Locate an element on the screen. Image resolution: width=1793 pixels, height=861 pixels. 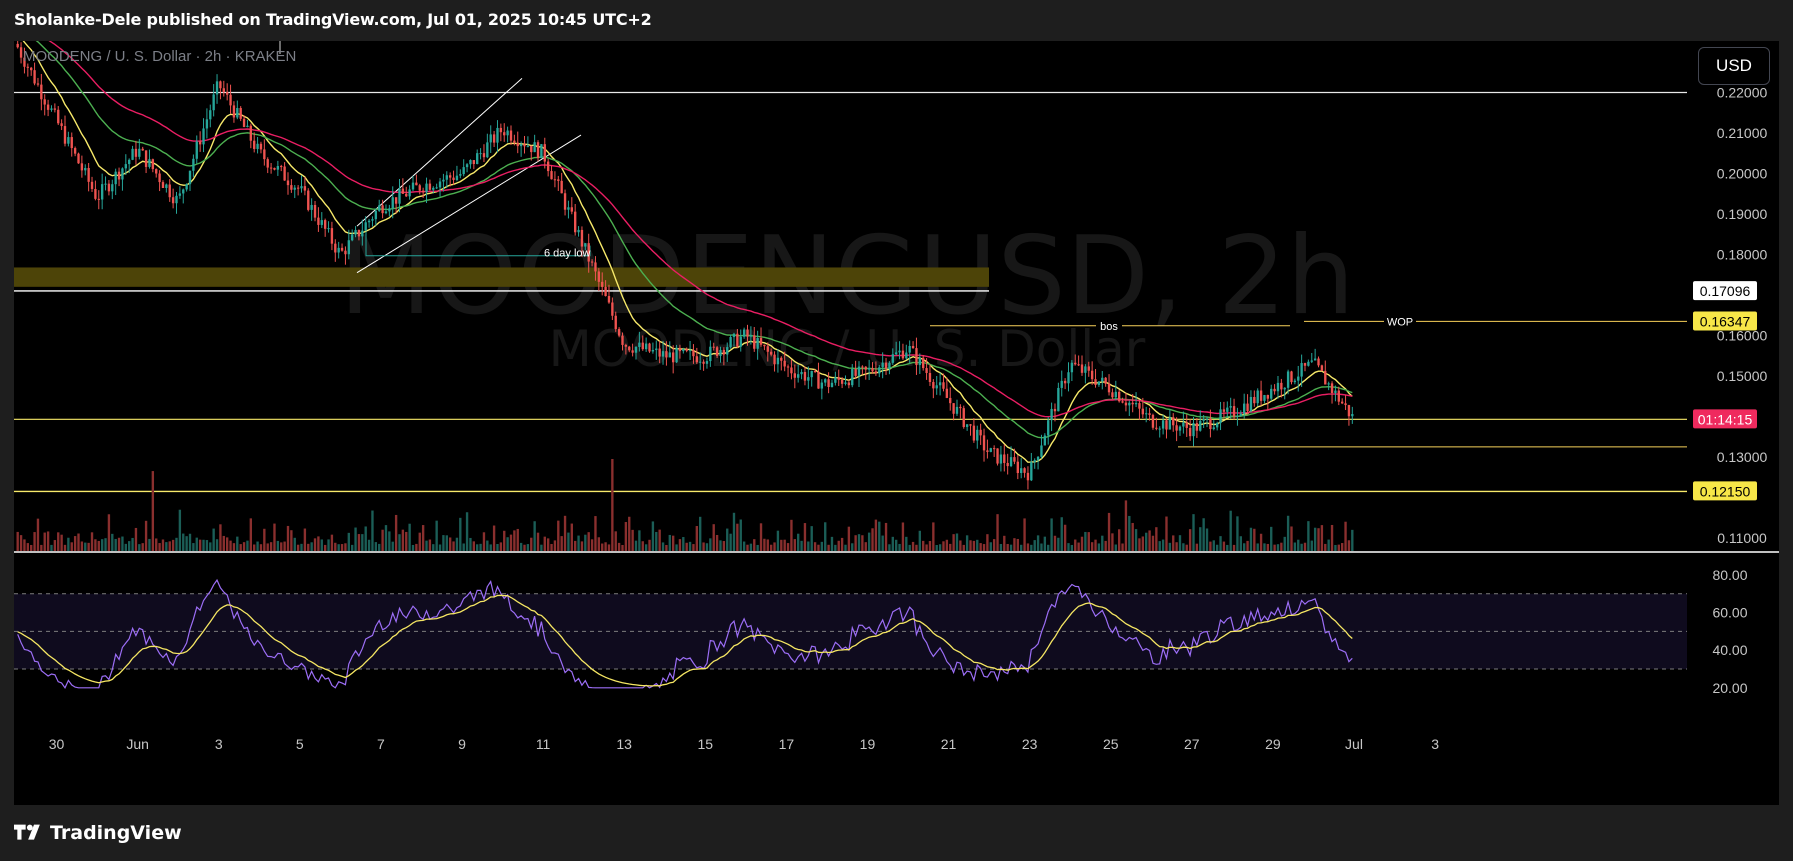
price-tick-label: 0.15000 is located at coordinates (1742, 376).